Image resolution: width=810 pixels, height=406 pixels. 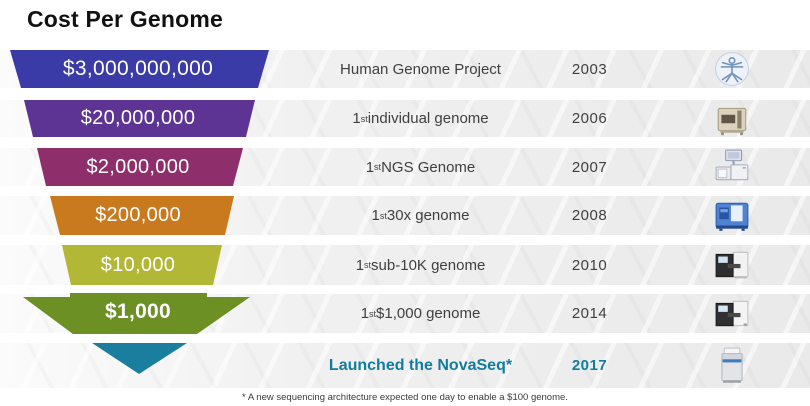 I want to click on milestone-label-text: sub-10K genome, so click(x=428, y=265).